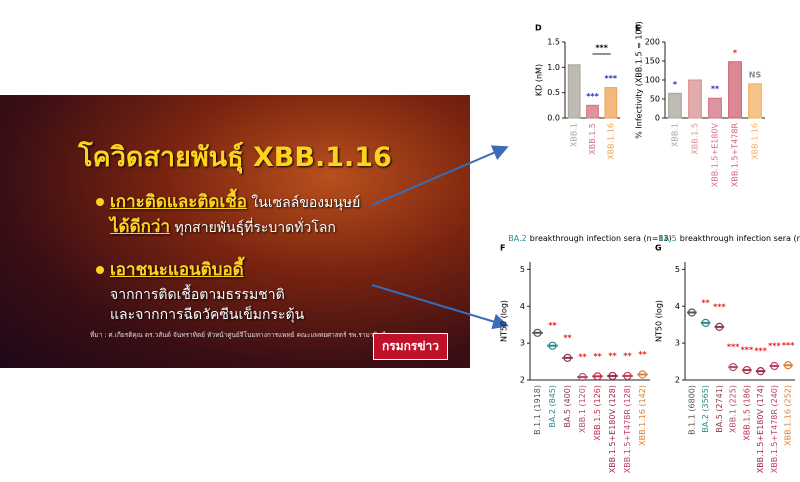 Image resolution: width=800 pixels, height=482 pixels. I want to click on x-tick-label: XBB.1.5+T478R, so click(735, 155).